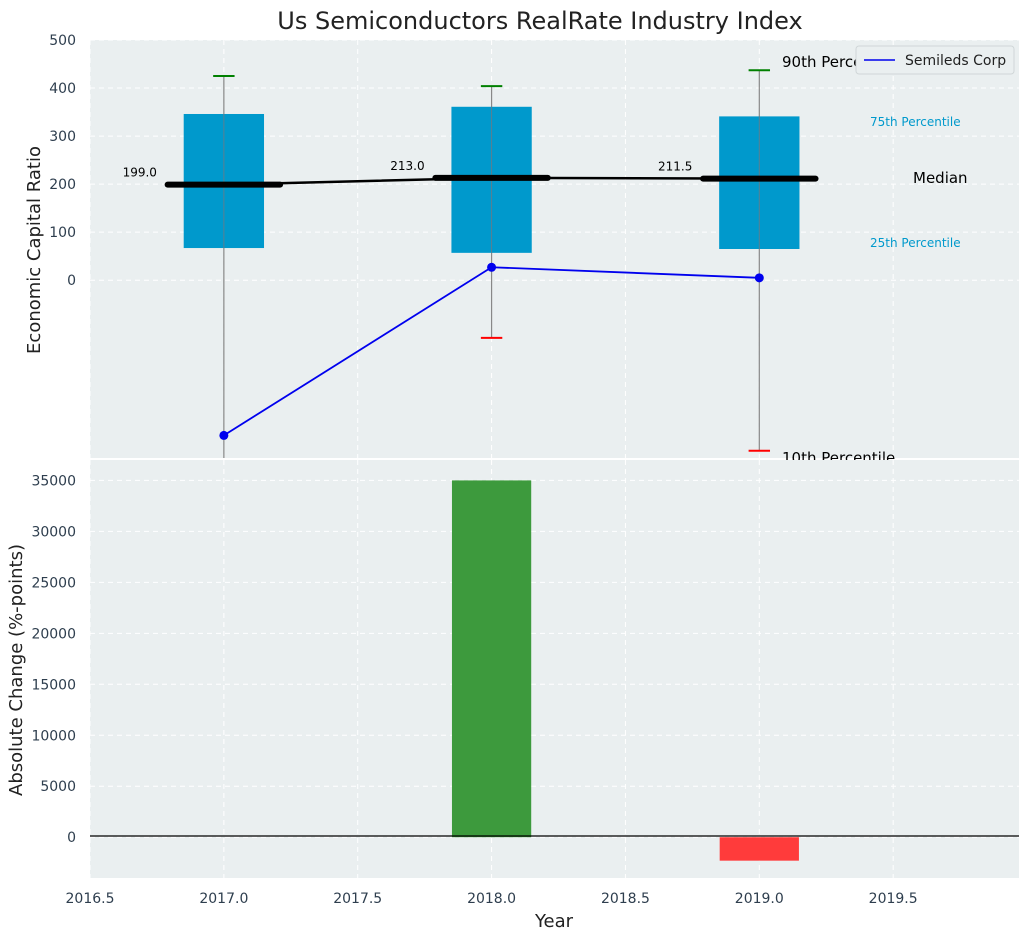 The image size is (1029, 940). Describe the element at coordinates (53, 481) in the screenshot. I see `bottom-y-tick-label: 35000` at that location.